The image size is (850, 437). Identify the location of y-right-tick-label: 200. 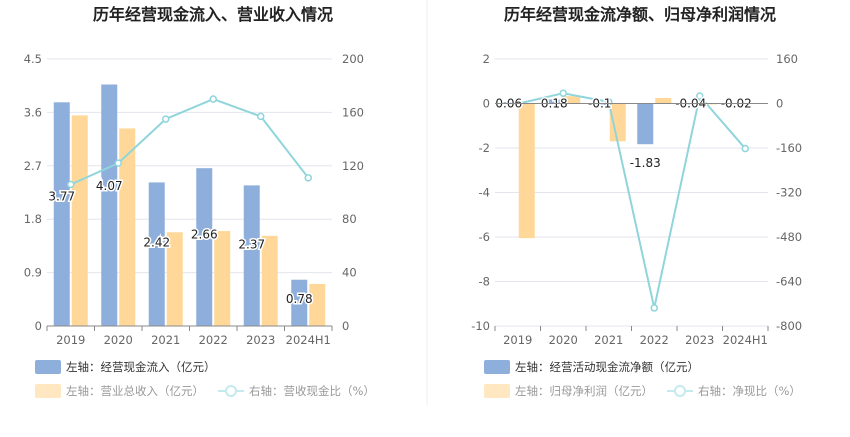
(353, 59).